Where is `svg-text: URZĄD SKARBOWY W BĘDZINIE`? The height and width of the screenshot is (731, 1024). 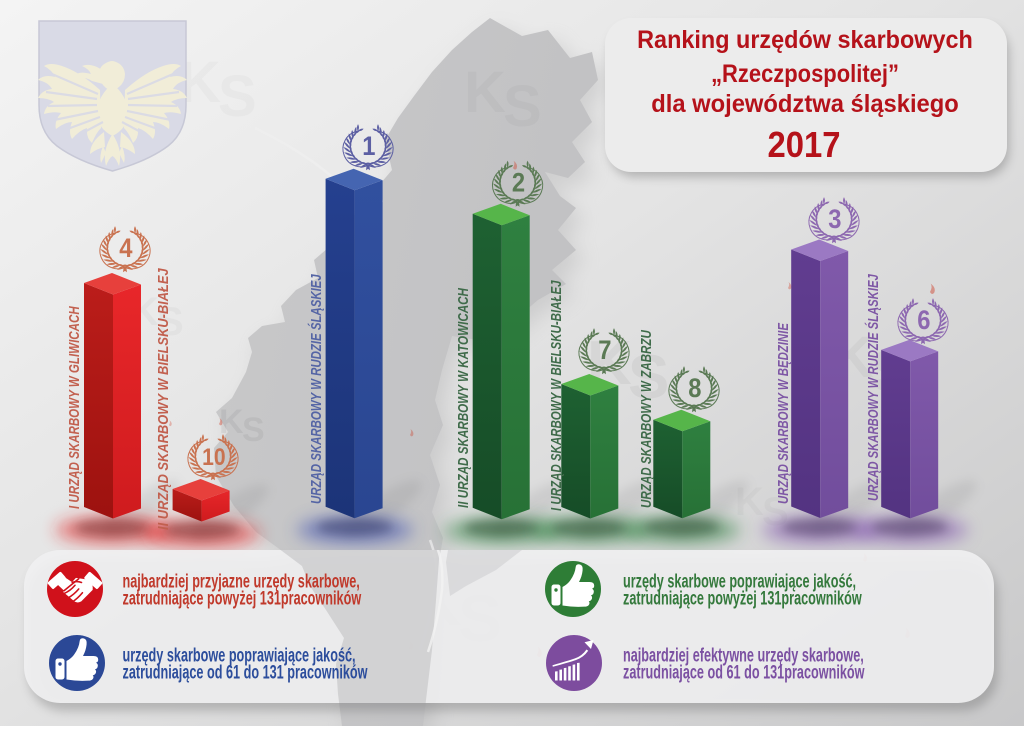 svg-text: URZĄD SKARBOWY W BĘDZINIE is located at coordinates (782, 413).